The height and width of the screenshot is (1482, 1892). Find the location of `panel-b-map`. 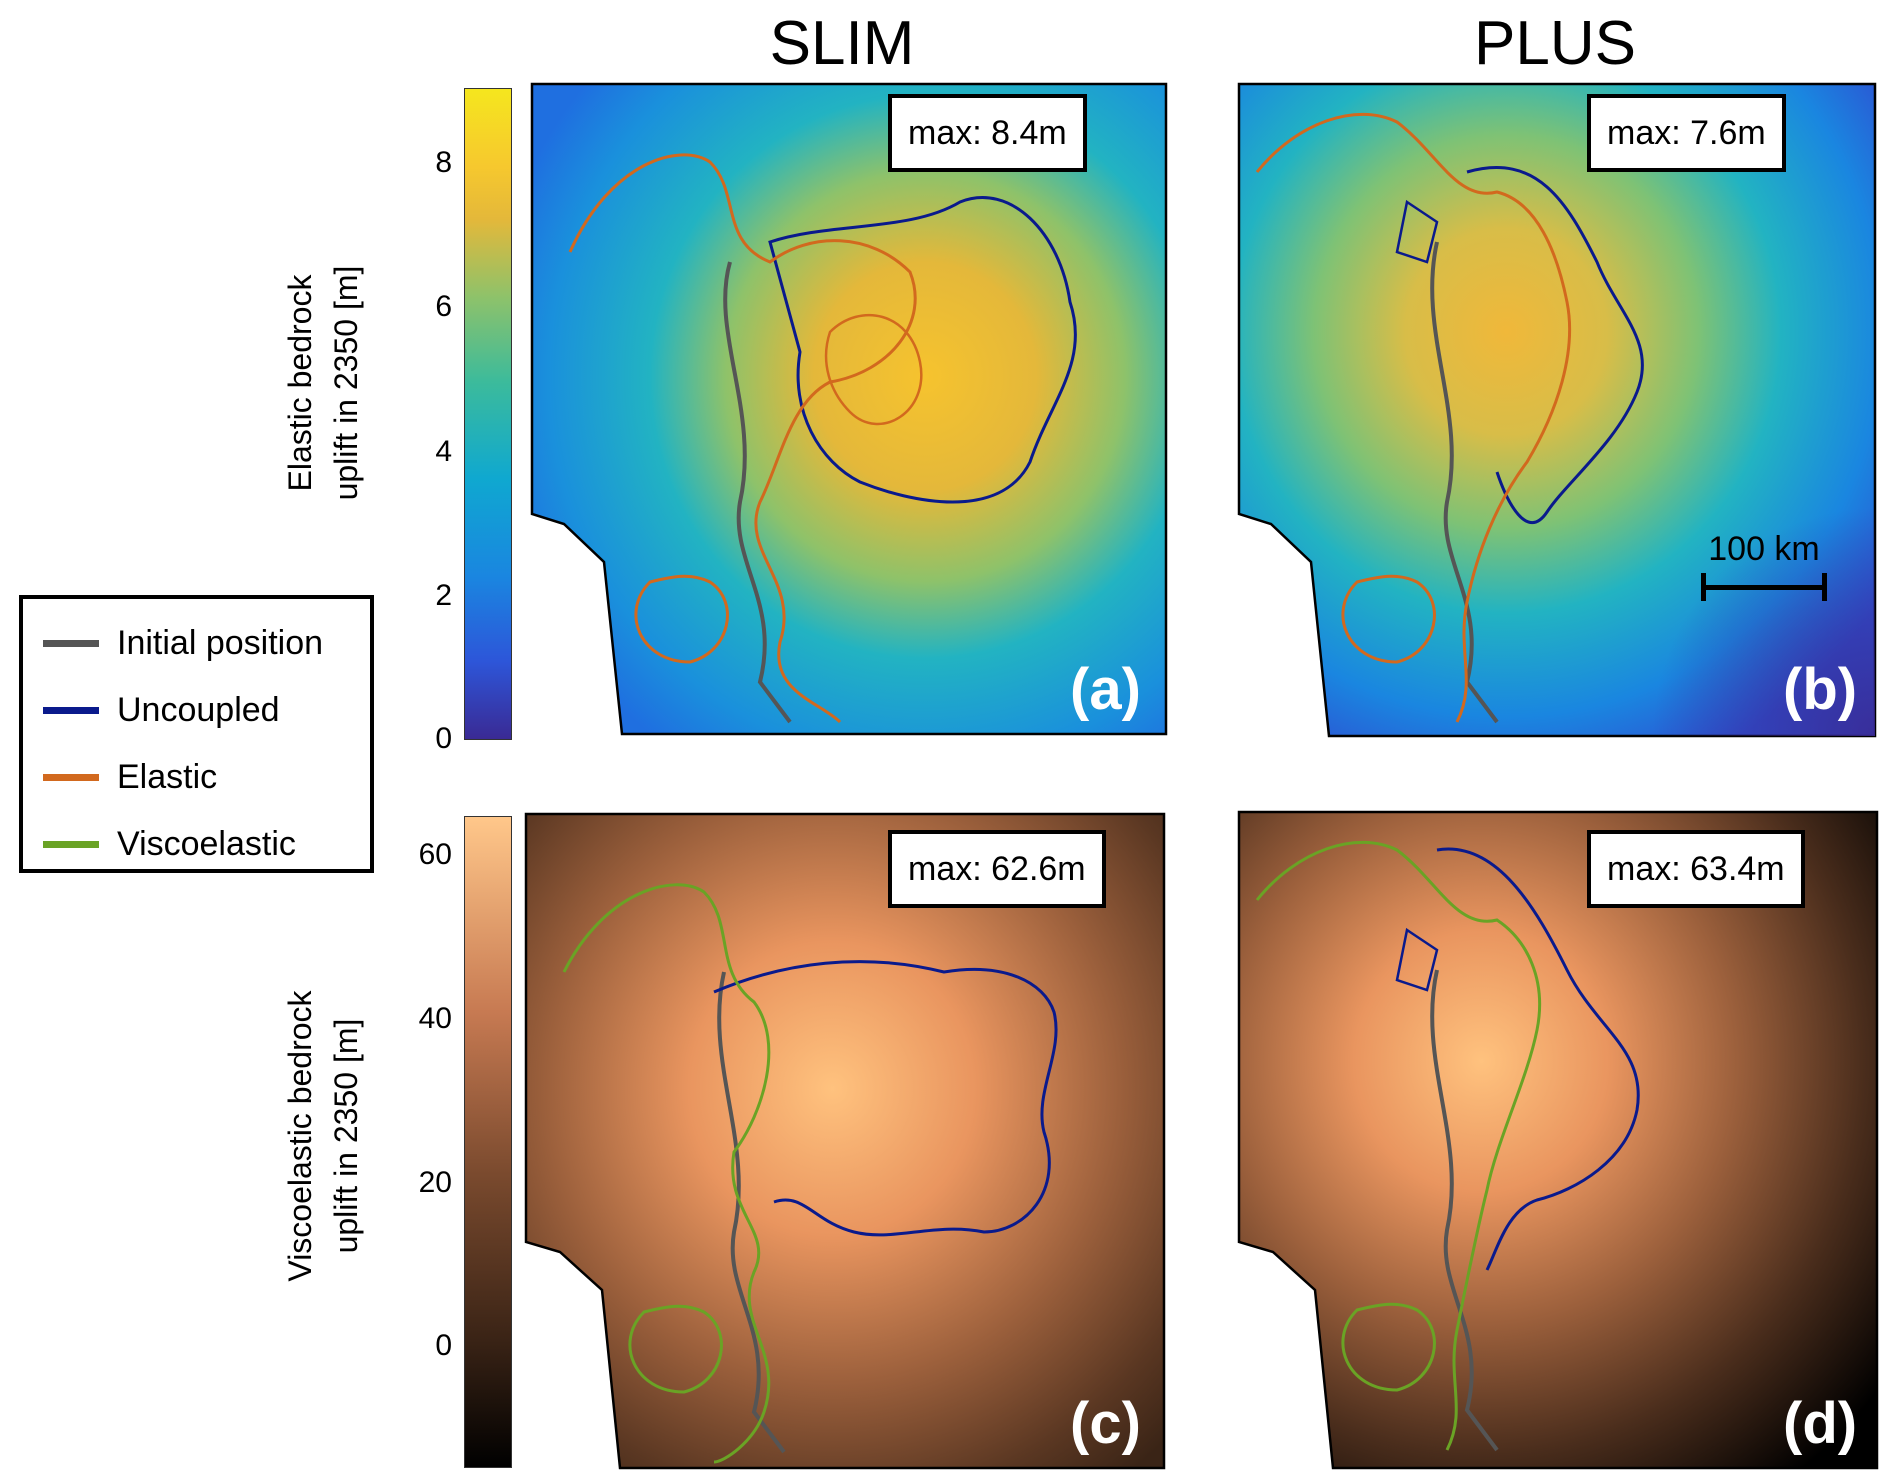

panel-b-map is located at coordinates (1557, 410).